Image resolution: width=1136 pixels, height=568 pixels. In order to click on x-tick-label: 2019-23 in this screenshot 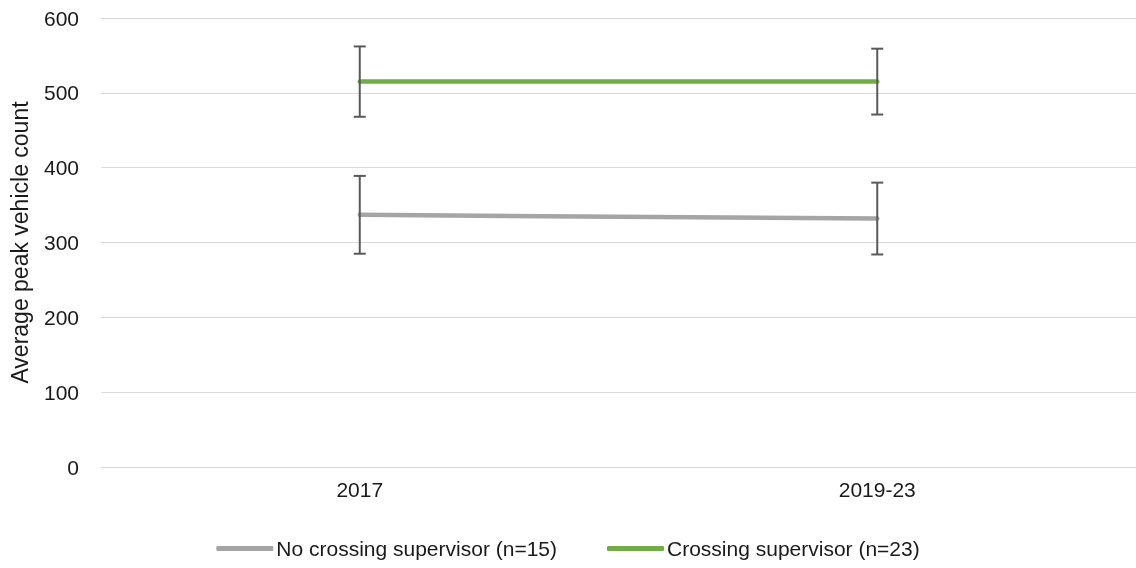, I will do `click(877, 489)`.